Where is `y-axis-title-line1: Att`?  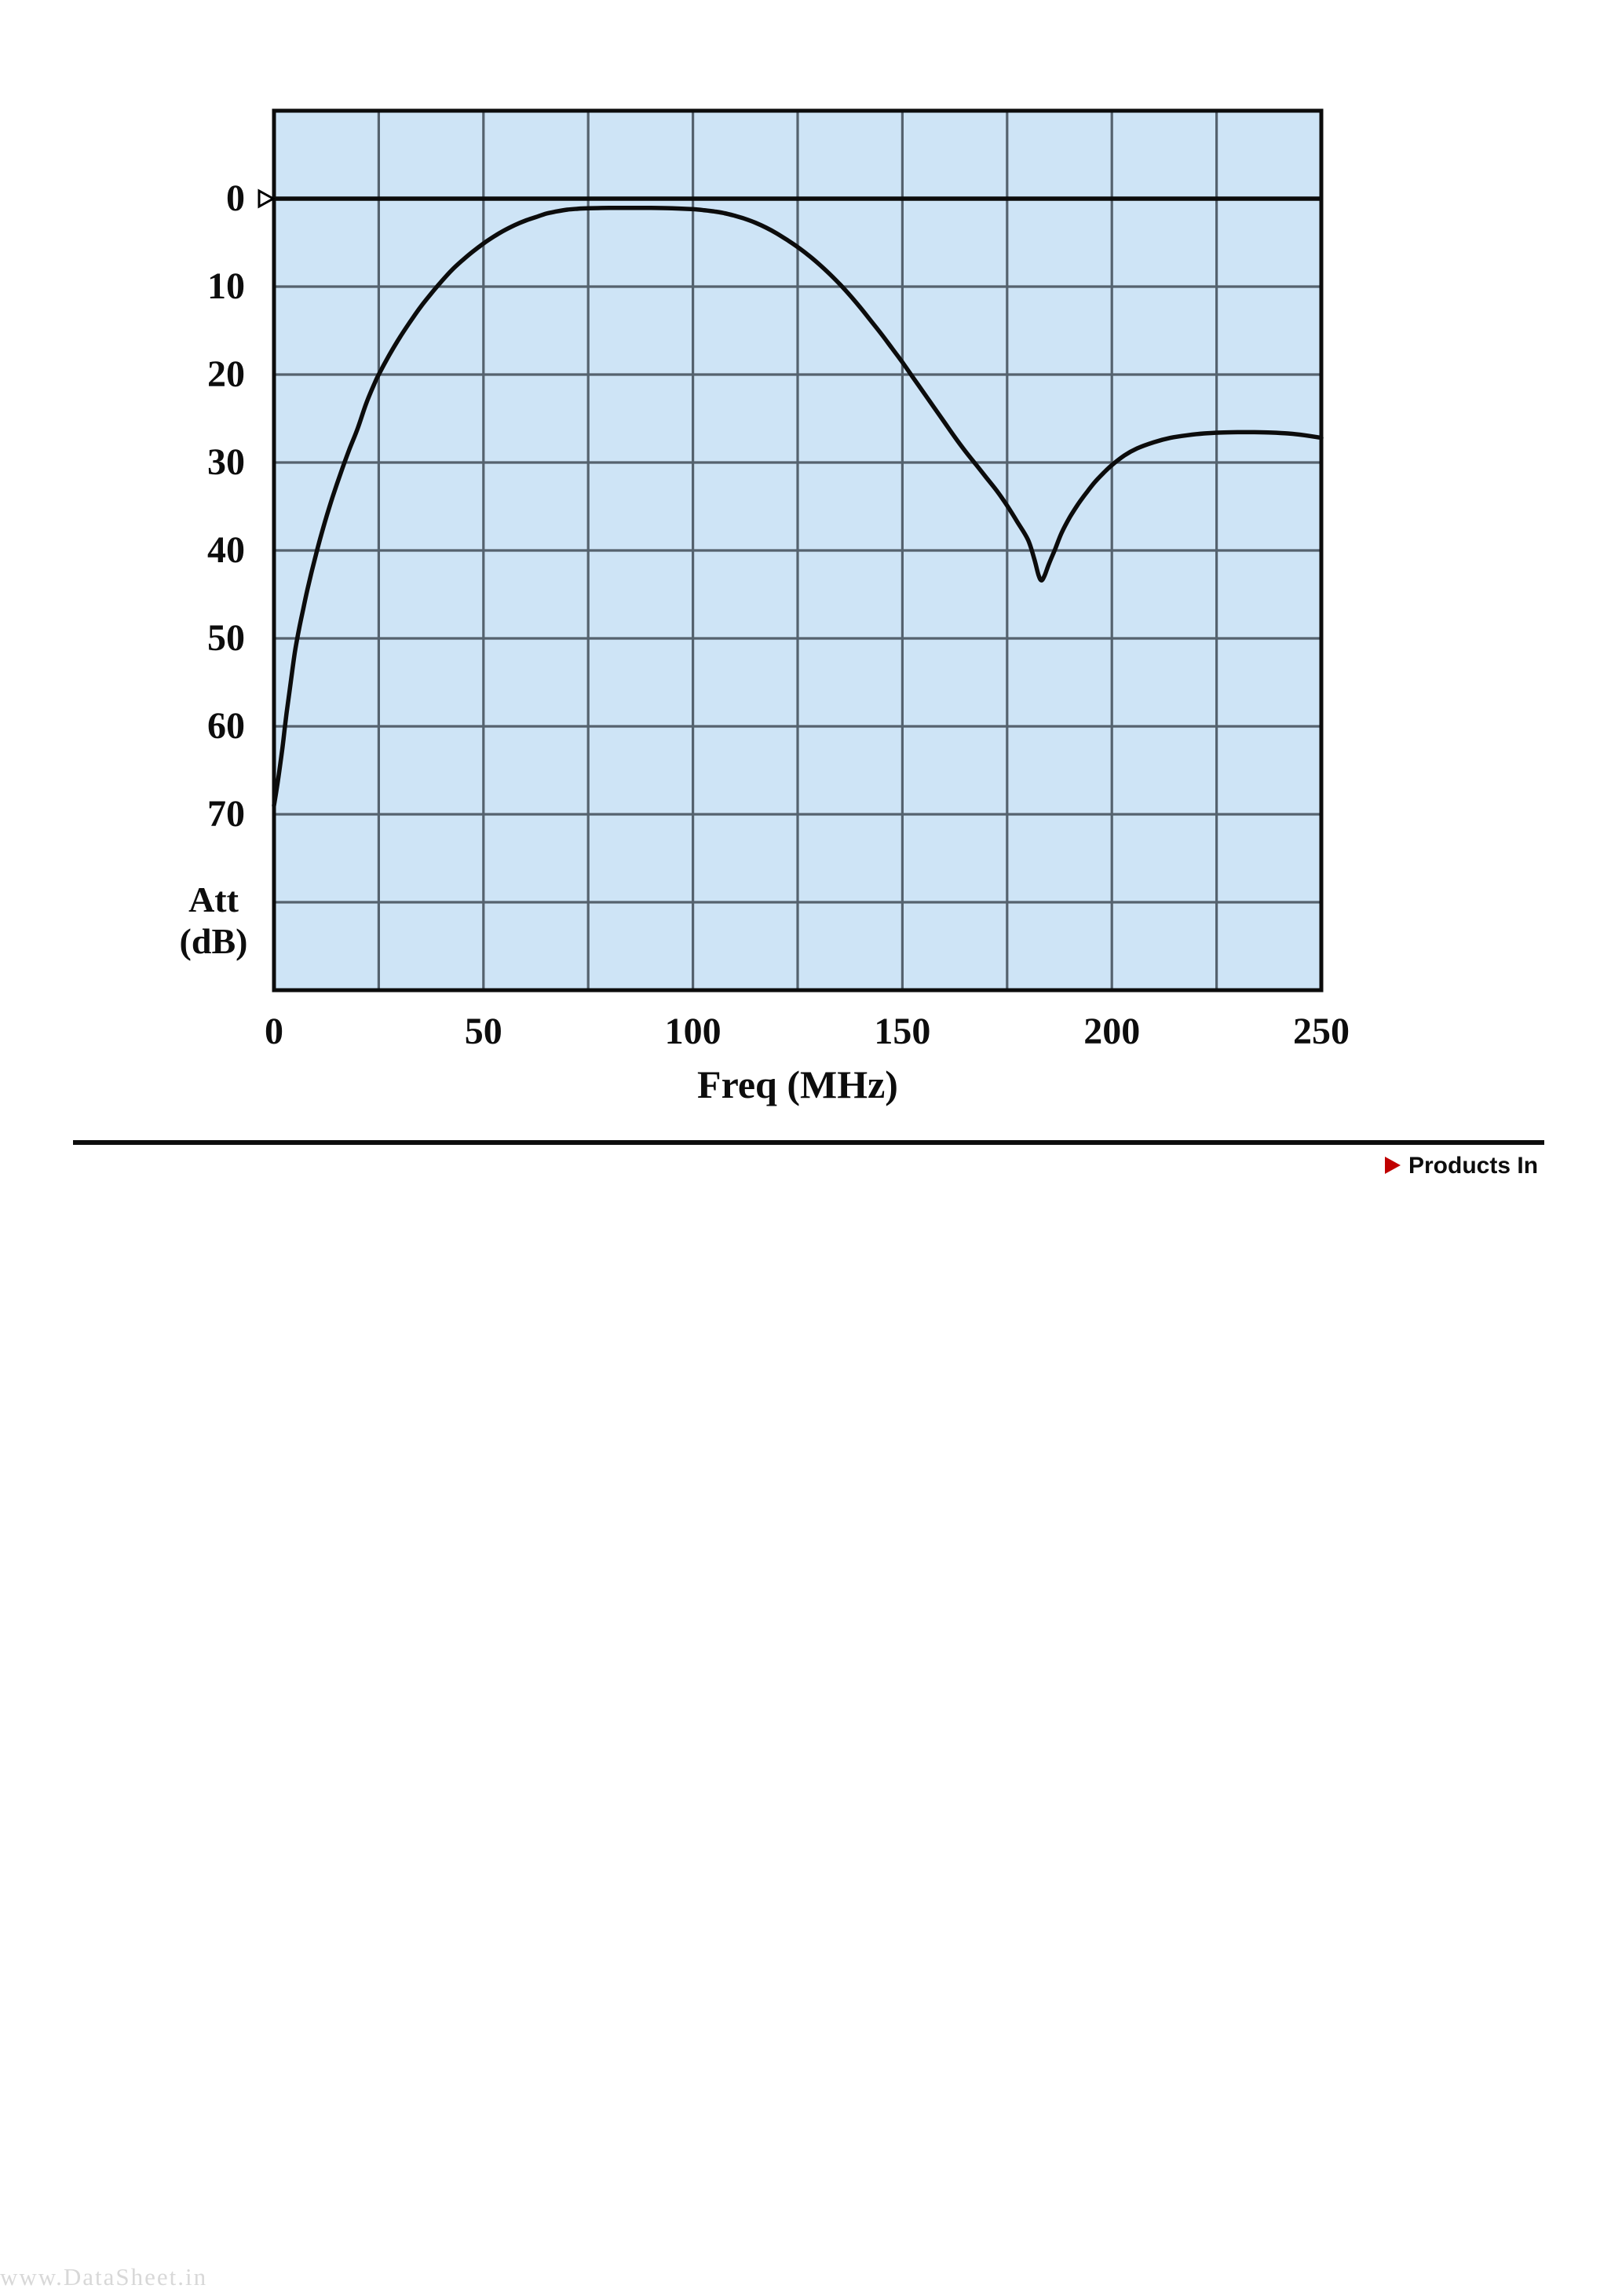 y-axis-title-line1: Att is located at coordinates (213, 899).